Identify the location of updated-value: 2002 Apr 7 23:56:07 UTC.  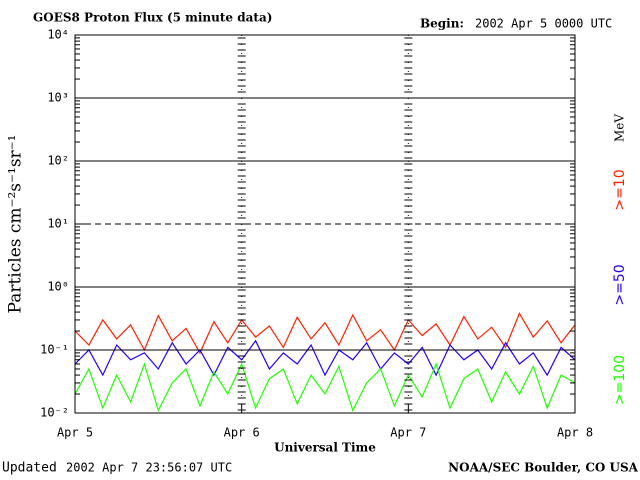
(149, 468).